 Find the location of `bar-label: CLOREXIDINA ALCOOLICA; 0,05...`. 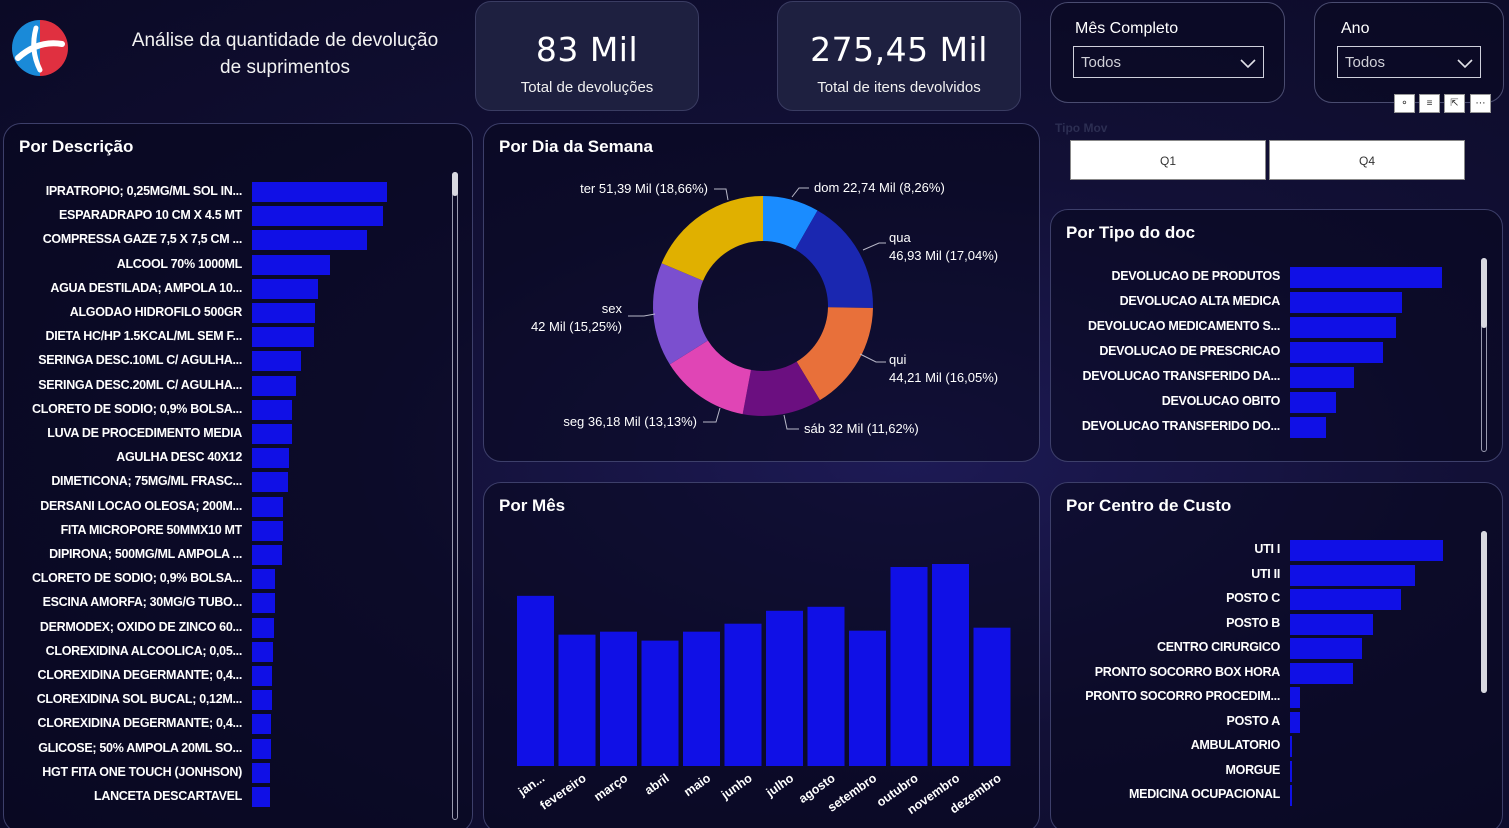

bar-label: CLOREXIDINA ALCOOLICA; 0,05... is located at coordinates (143, 650).